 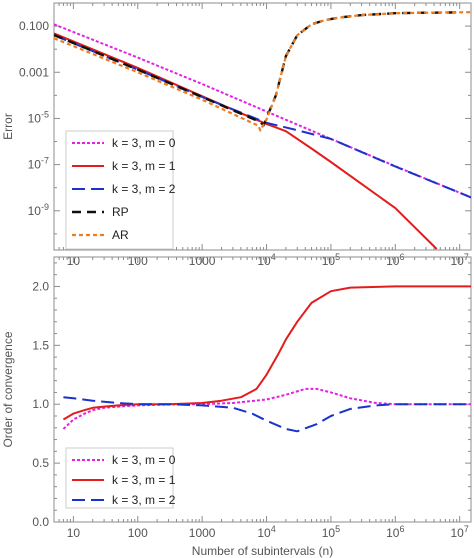 What do you see at coordinates (34, 72) in the screenshot?
I see `y-tick-label: 0.001` at bounding box center [34, 72].